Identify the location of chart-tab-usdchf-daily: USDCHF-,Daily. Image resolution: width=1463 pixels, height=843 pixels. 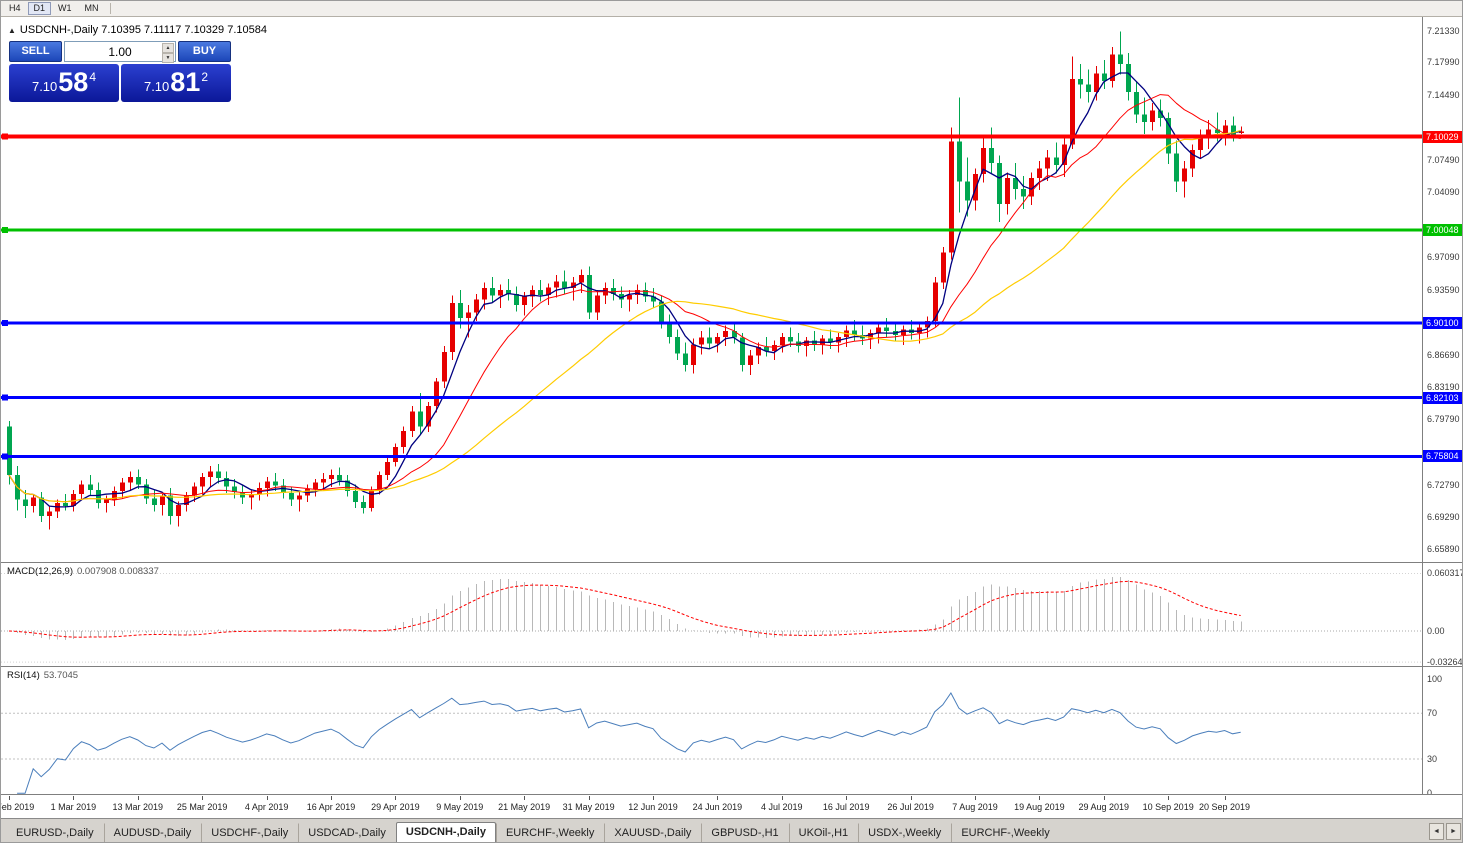
(249, 832).